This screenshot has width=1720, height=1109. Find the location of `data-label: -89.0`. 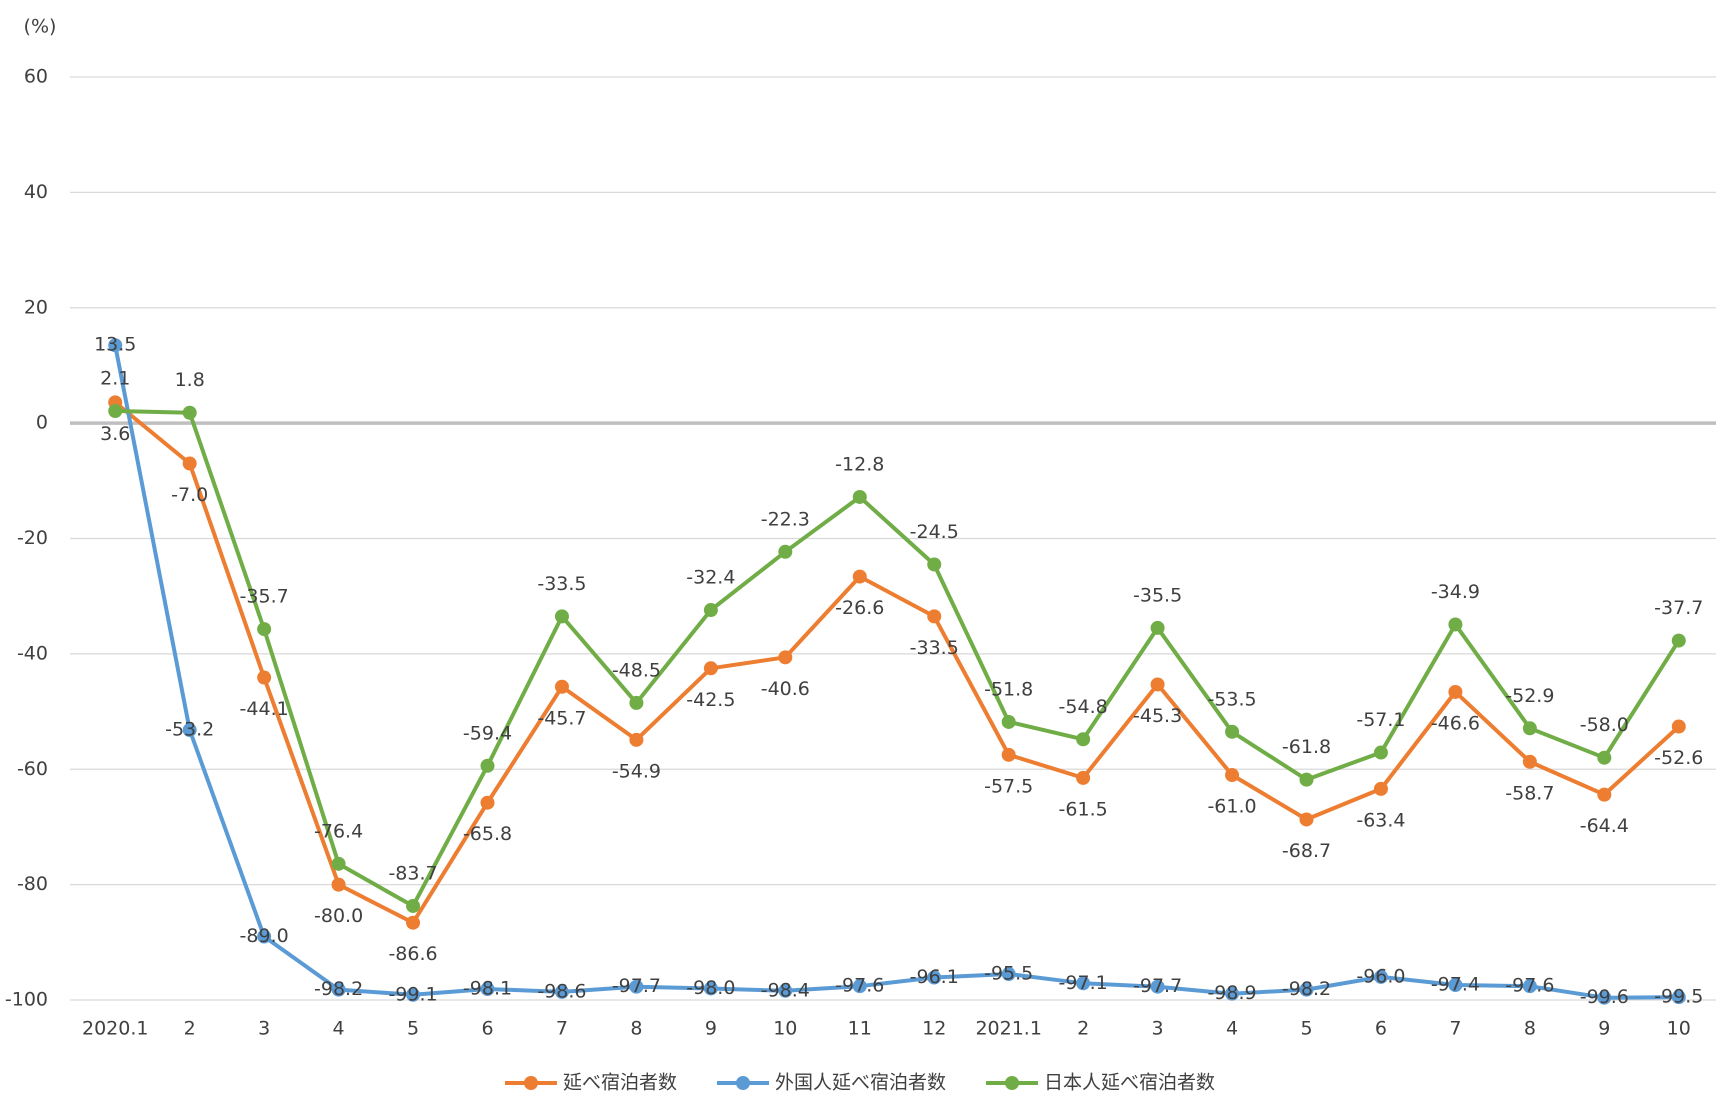

data-label: -89.0 is located at coordinates (264, 936).